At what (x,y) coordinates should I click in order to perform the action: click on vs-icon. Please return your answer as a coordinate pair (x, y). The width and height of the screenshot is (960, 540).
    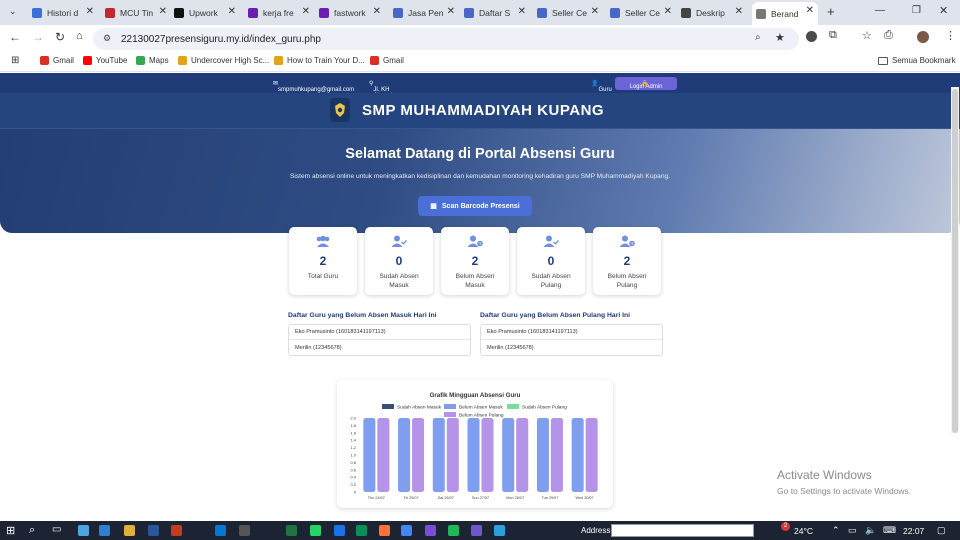
    Looking at the image, I should click on (476, 530).